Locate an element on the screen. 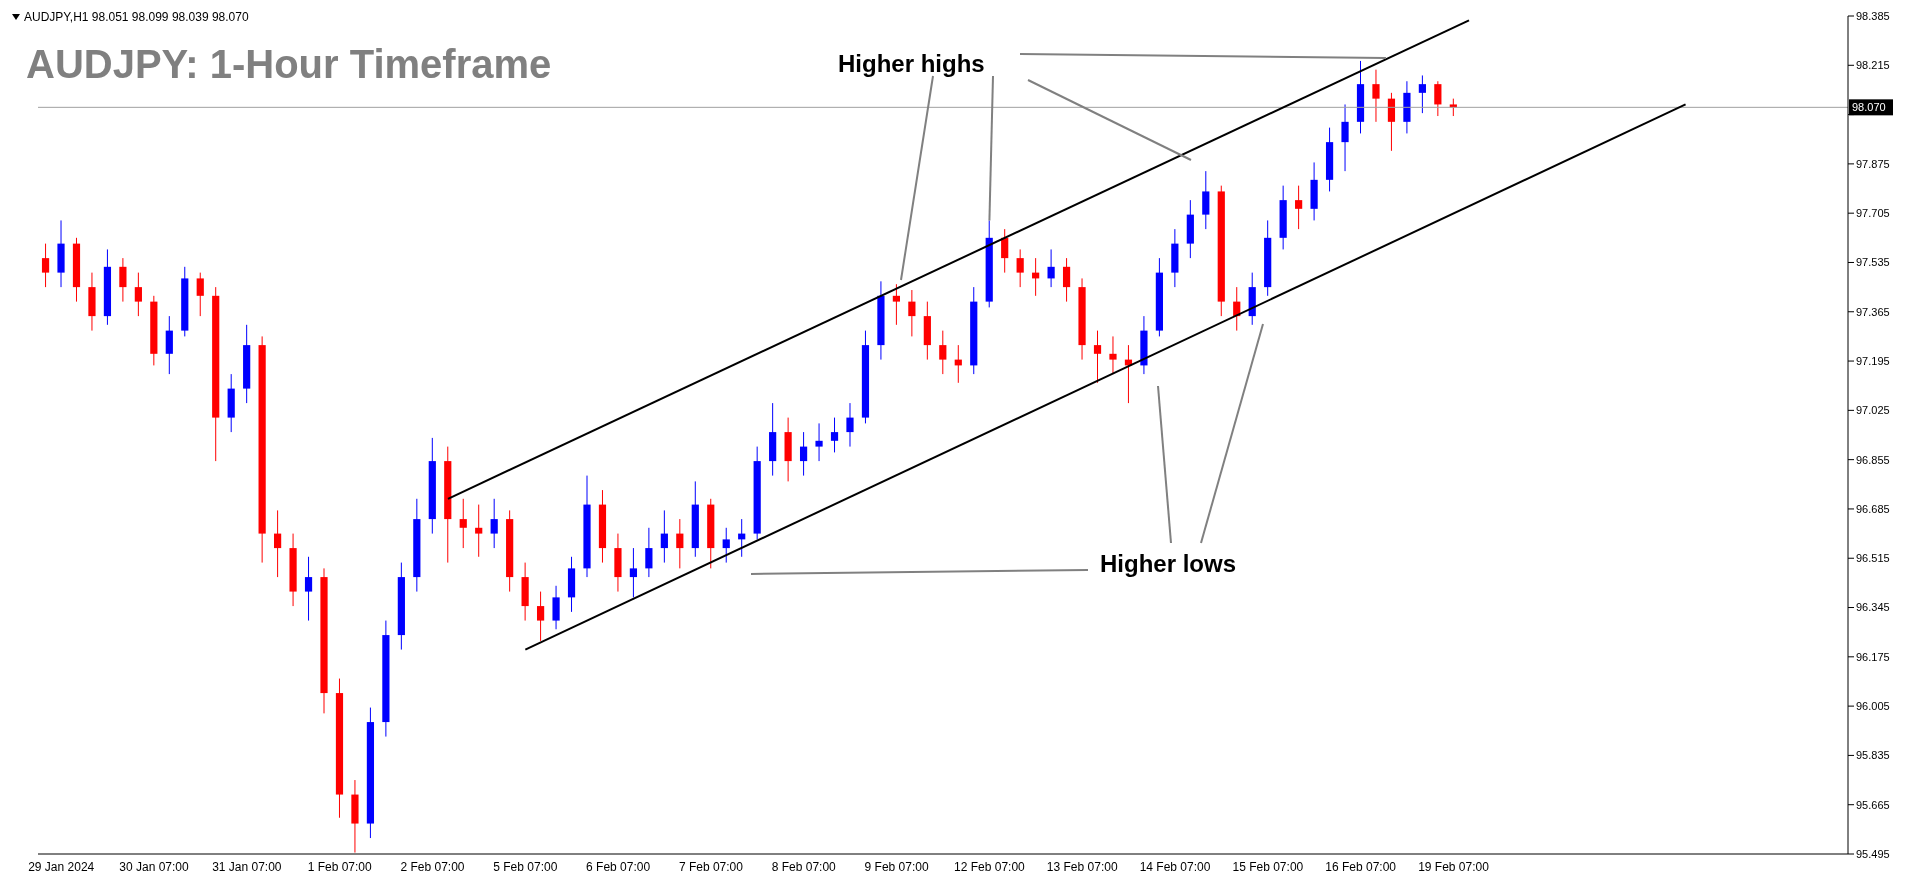  ref-line-label: 98.070 is located at coordinates (1869, 107).